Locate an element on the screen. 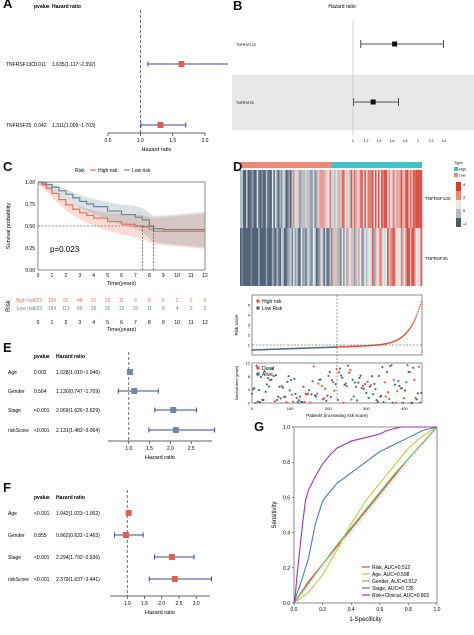 The width and height of the screenshot is (474, 635). x-tick-label-2: 1.5 is located at coordinates (172, 141).